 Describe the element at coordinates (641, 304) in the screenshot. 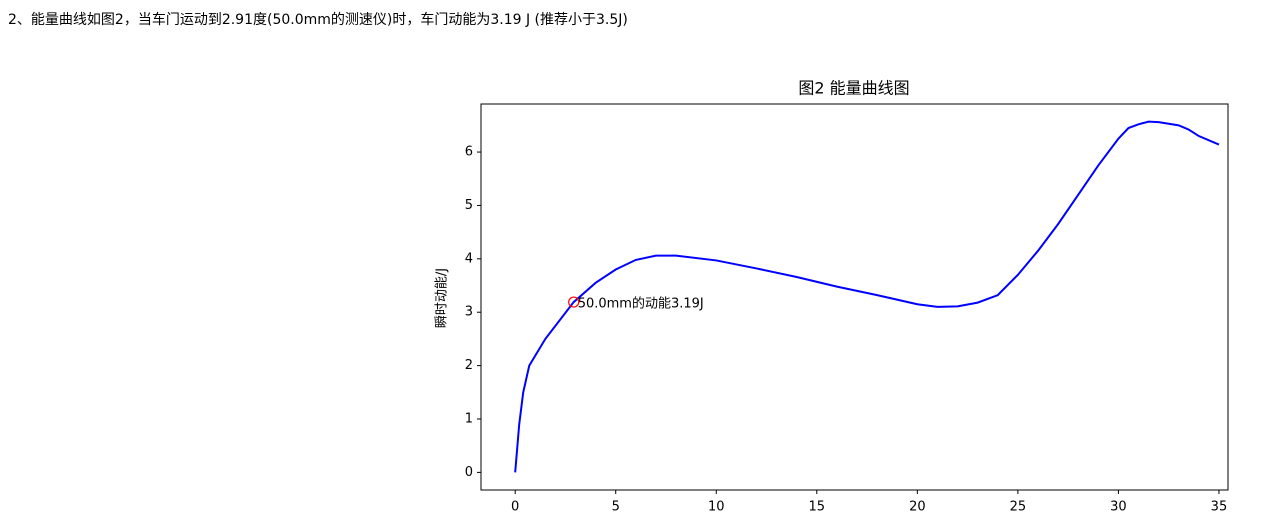

I see `annotation-label: 50.0mm的动能3.19J` at that location.